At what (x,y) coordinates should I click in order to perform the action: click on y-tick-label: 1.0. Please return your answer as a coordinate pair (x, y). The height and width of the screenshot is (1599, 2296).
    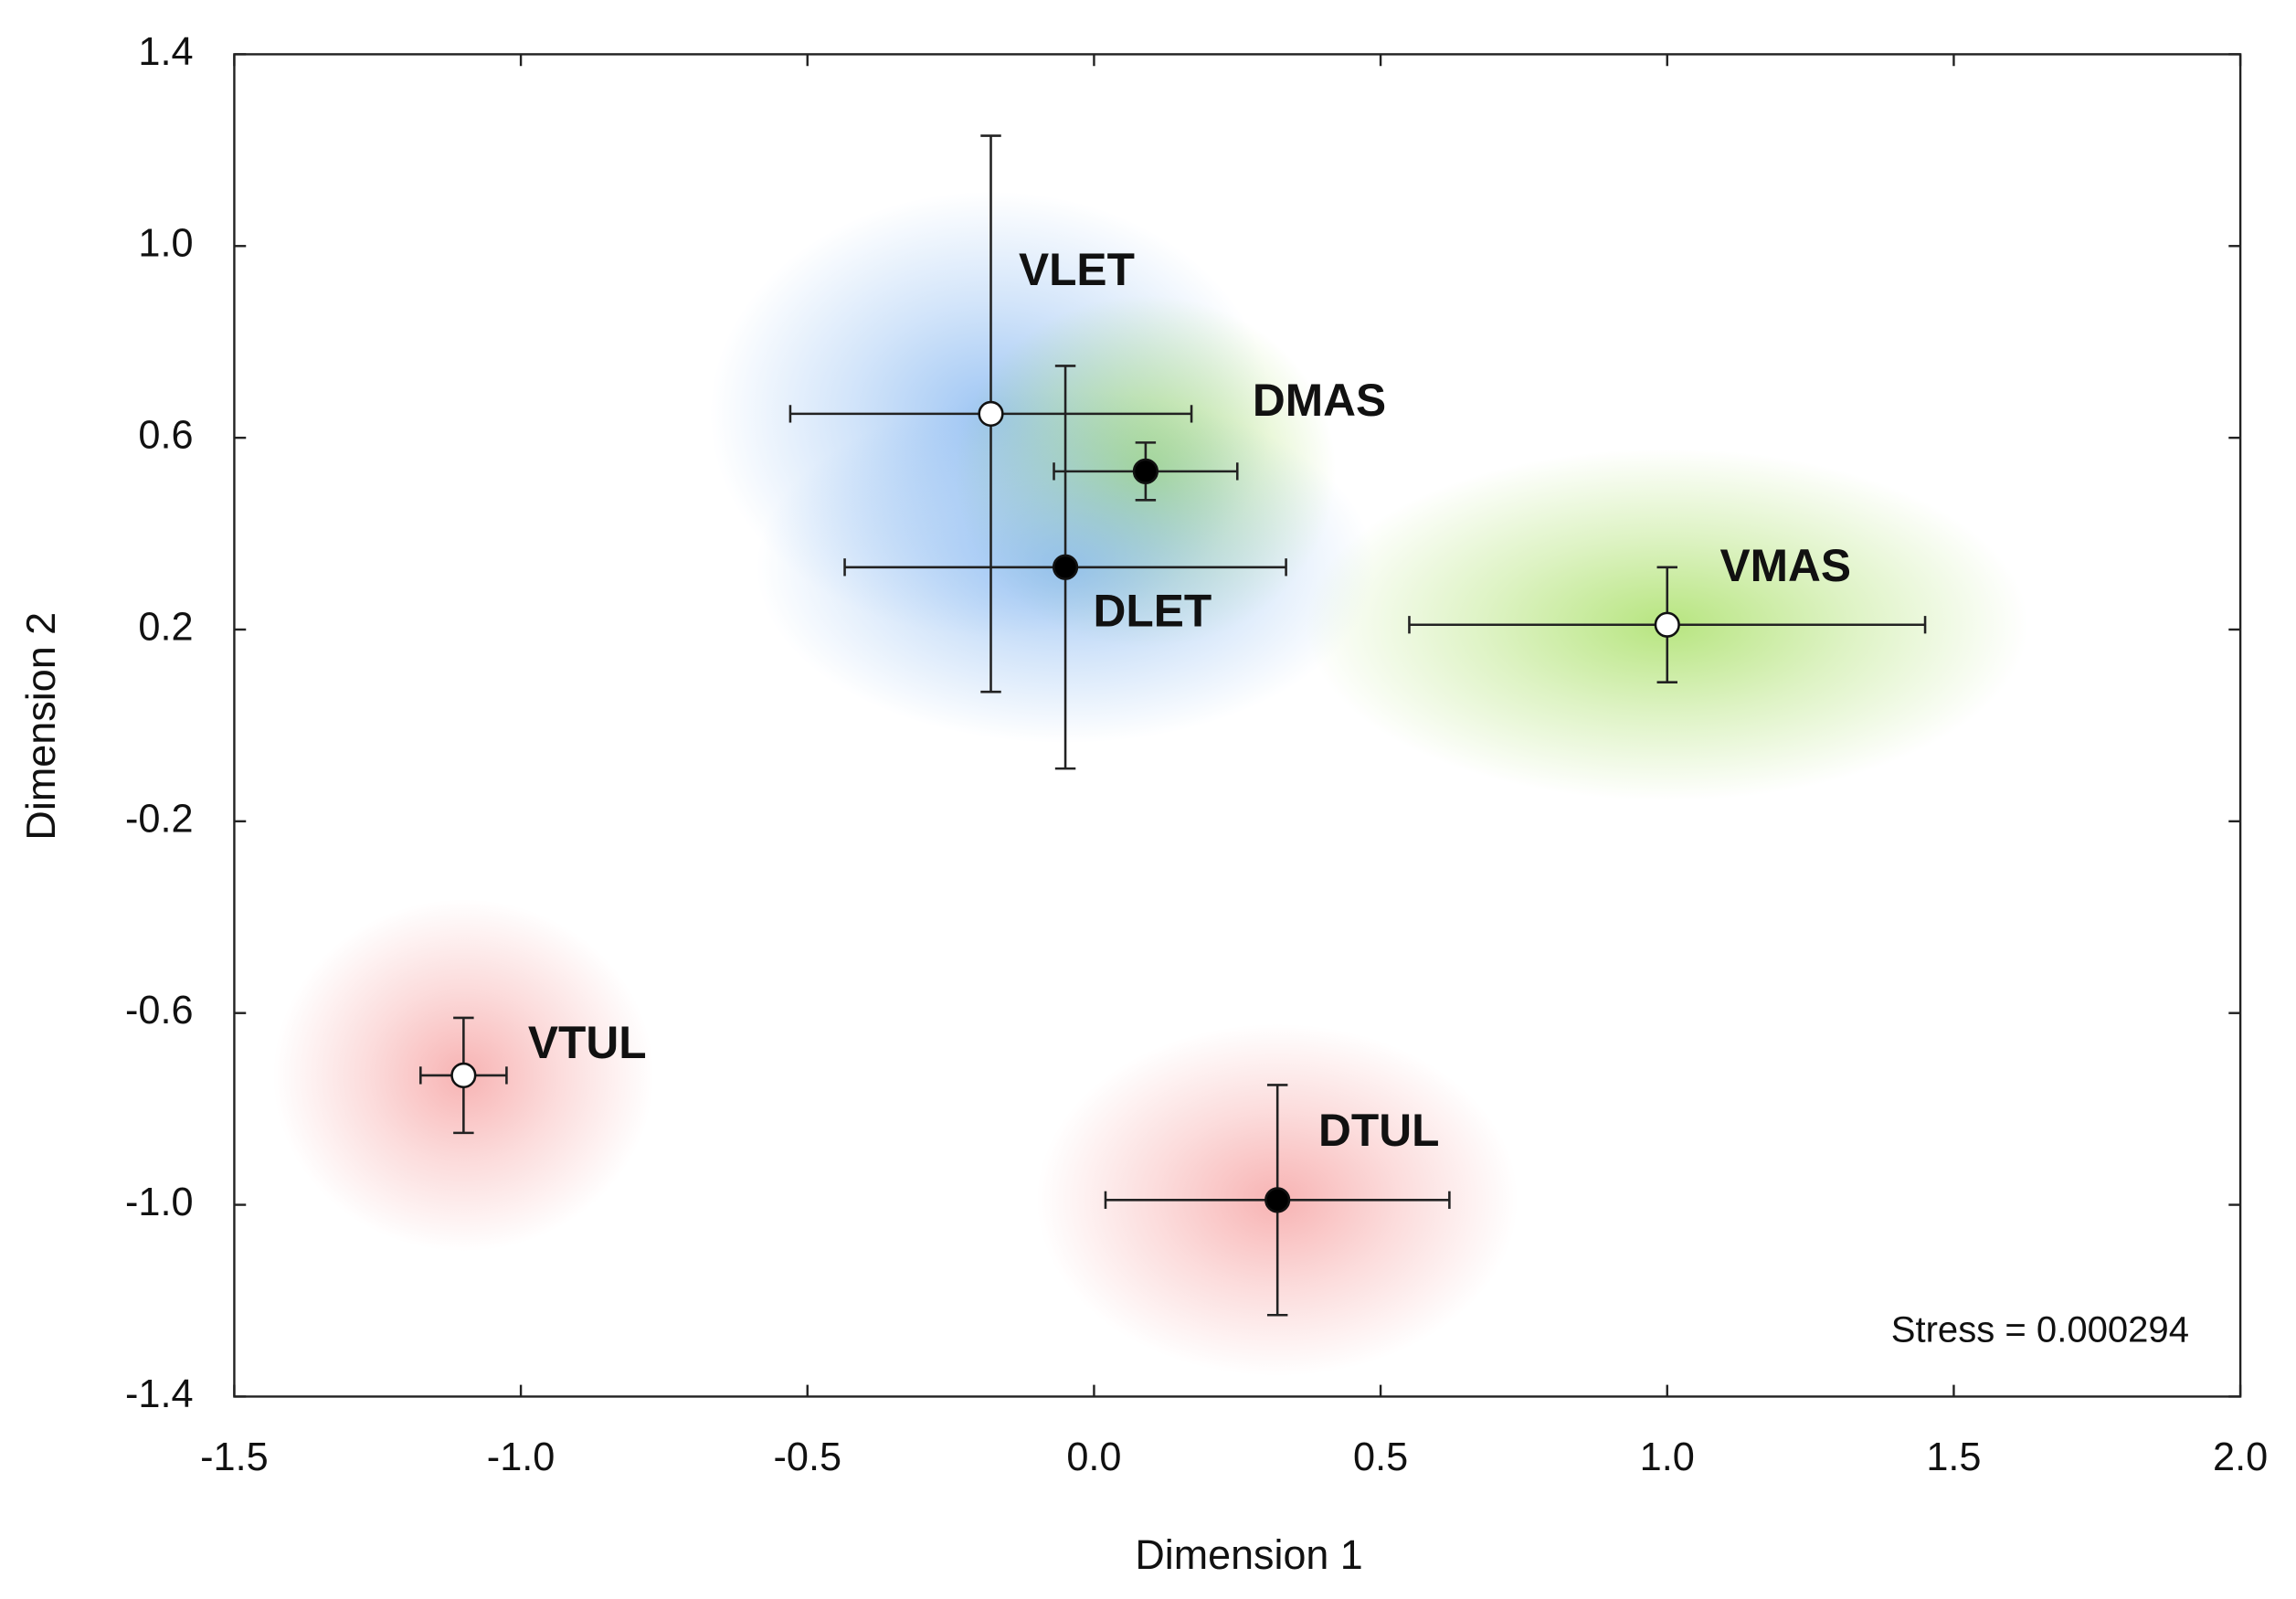
    Looking at the image, I should click on (165, 244).